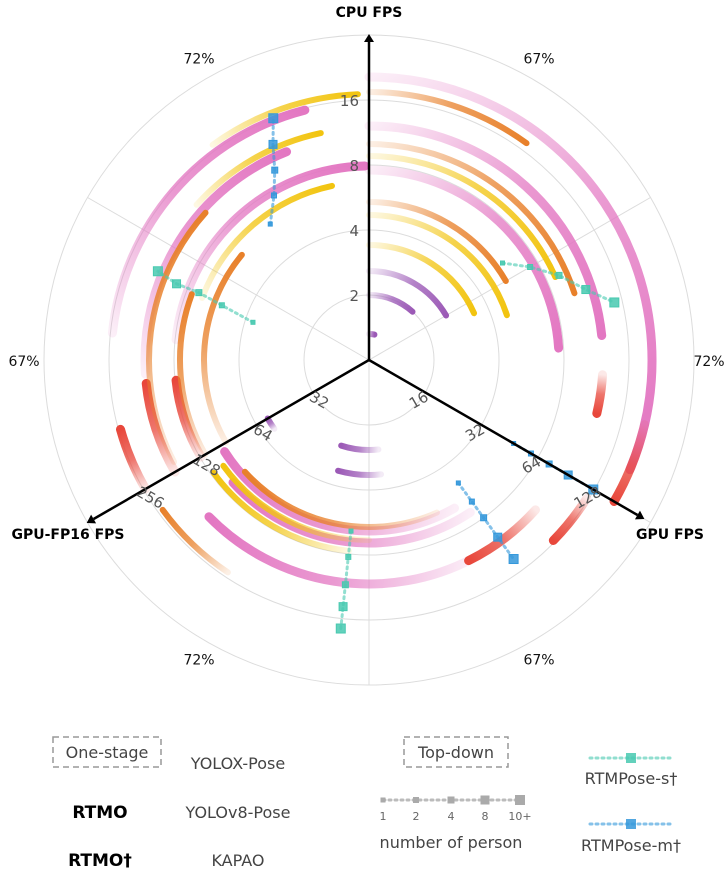 The image size is (726, 870). I want to click on person-scale-label: number of person, so click(451, 842).